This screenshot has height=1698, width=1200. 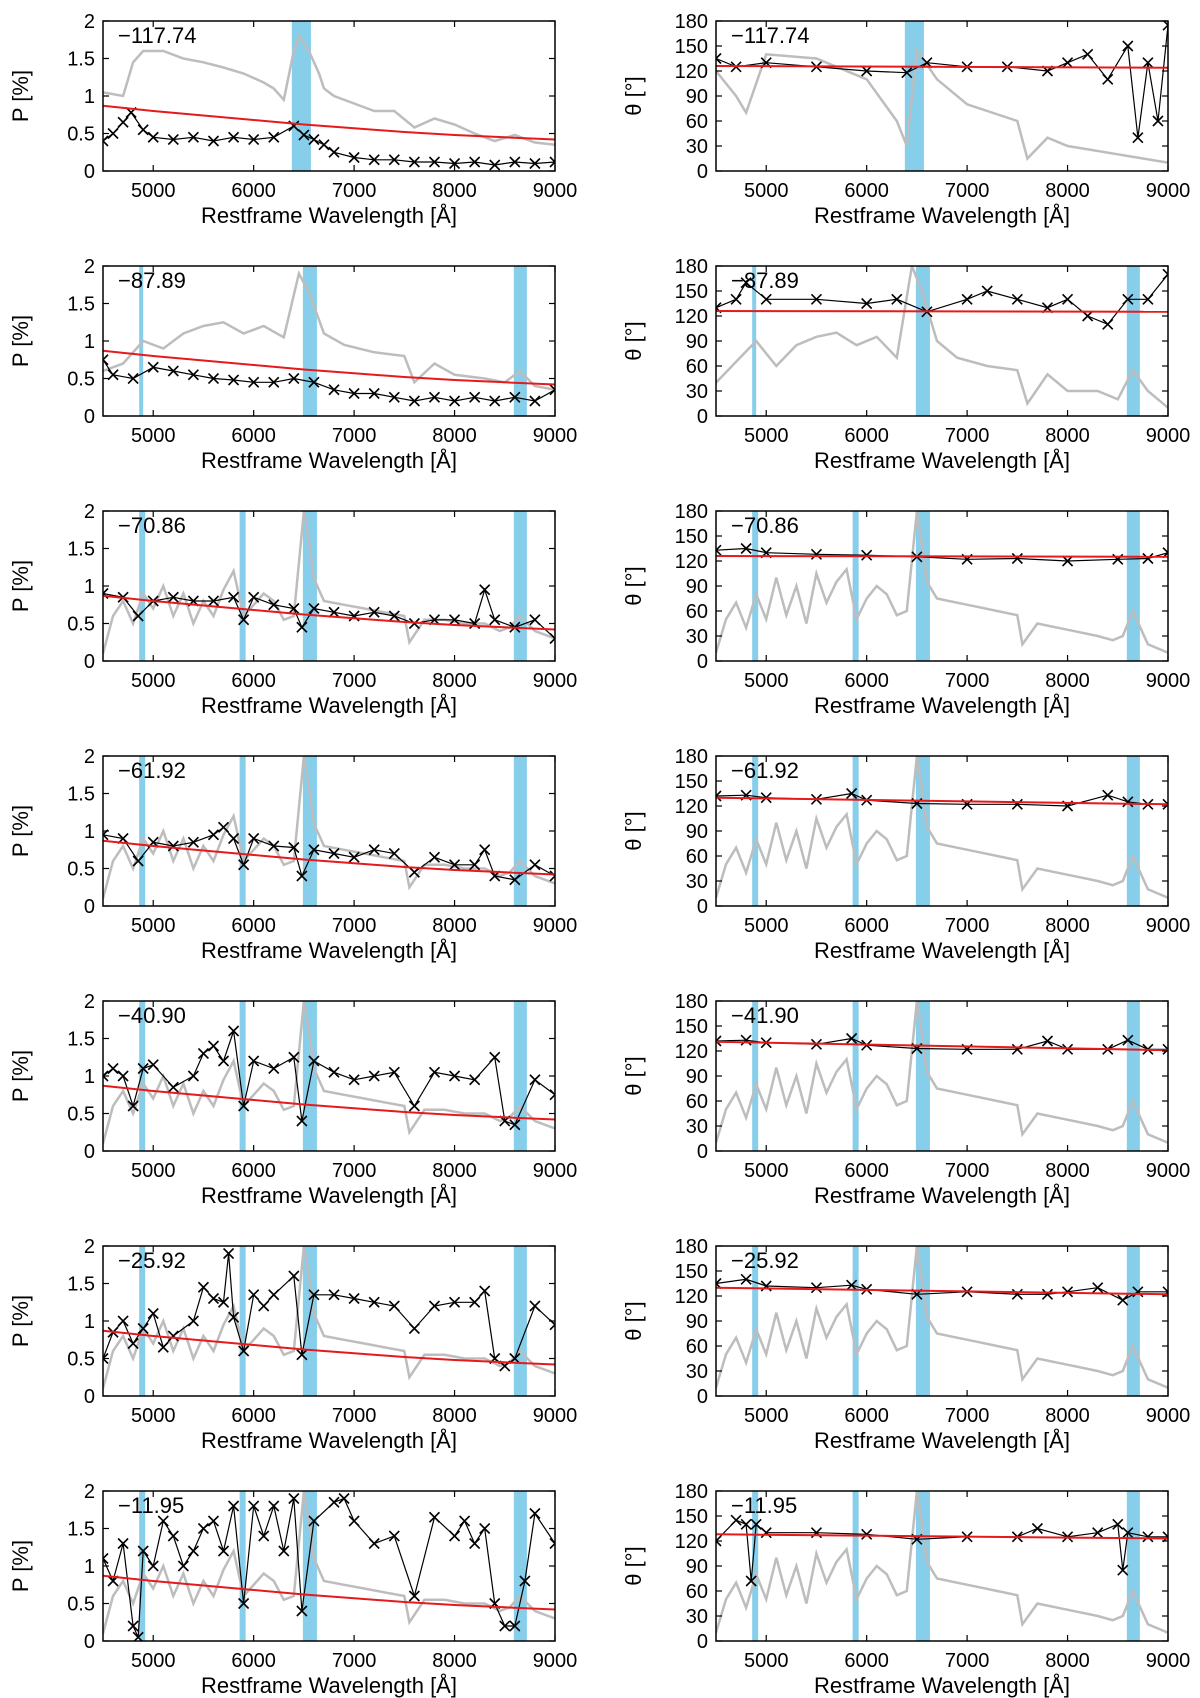 I want to click on y-tick-label: 30, so click(x=697, y=1372).